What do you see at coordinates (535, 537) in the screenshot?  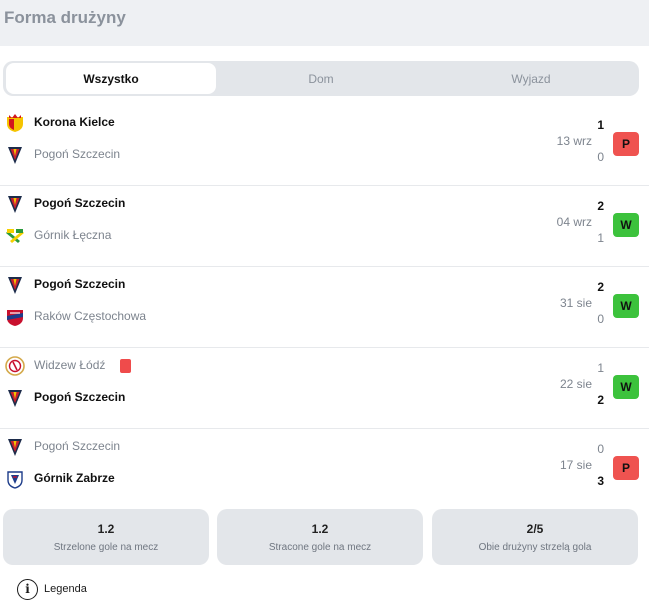 I see `stat-both-teams-score: 2/5 Obie drużyny strzelą gola` at bounding box center [535, 537].